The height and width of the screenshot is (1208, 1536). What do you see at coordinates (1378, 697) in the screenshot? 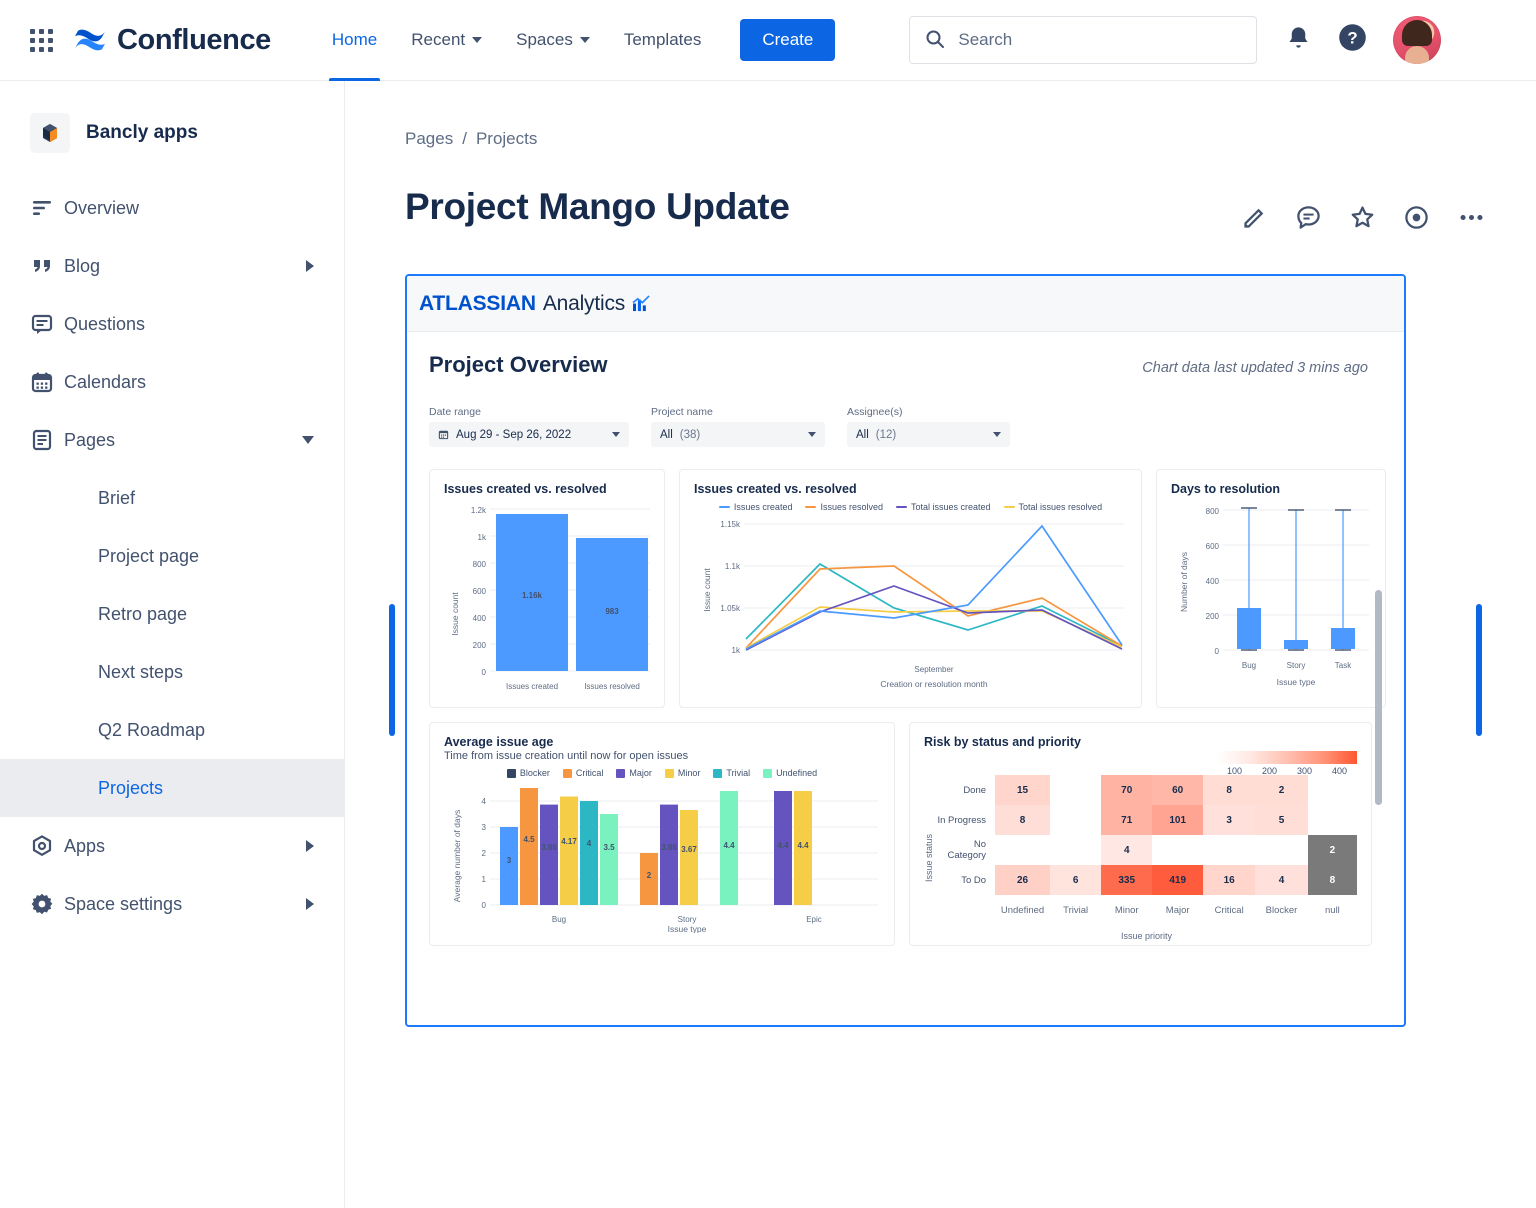
I see `embed-inner-scrollbar` at bounding box center [1378, 697].